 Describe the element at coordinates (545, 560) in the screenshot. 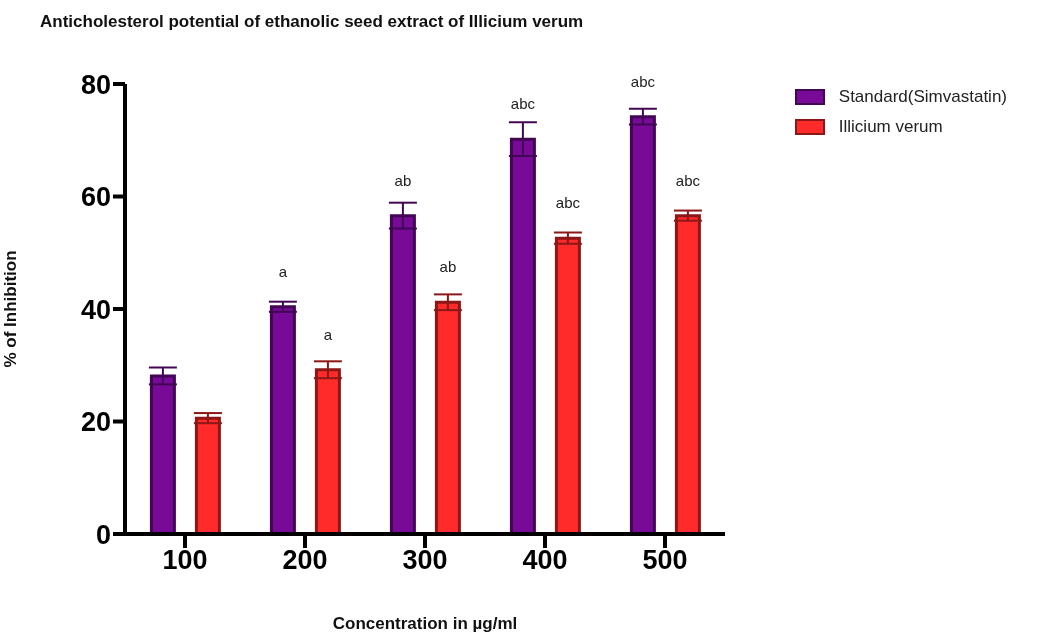

I see `x-tick-label: 400` at that location.